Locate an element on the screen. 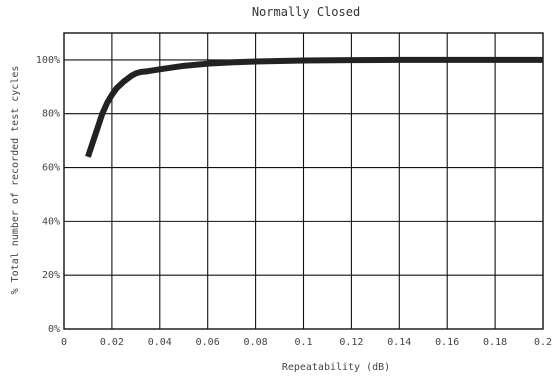  y-tick-label: 100% is located at coordinates (48, 60).